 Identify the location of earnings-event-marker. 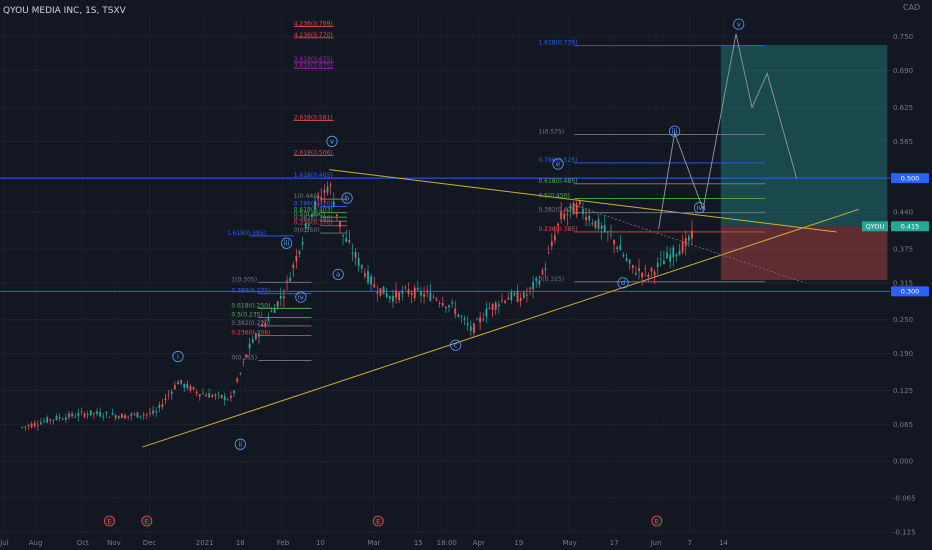
(109, 521).